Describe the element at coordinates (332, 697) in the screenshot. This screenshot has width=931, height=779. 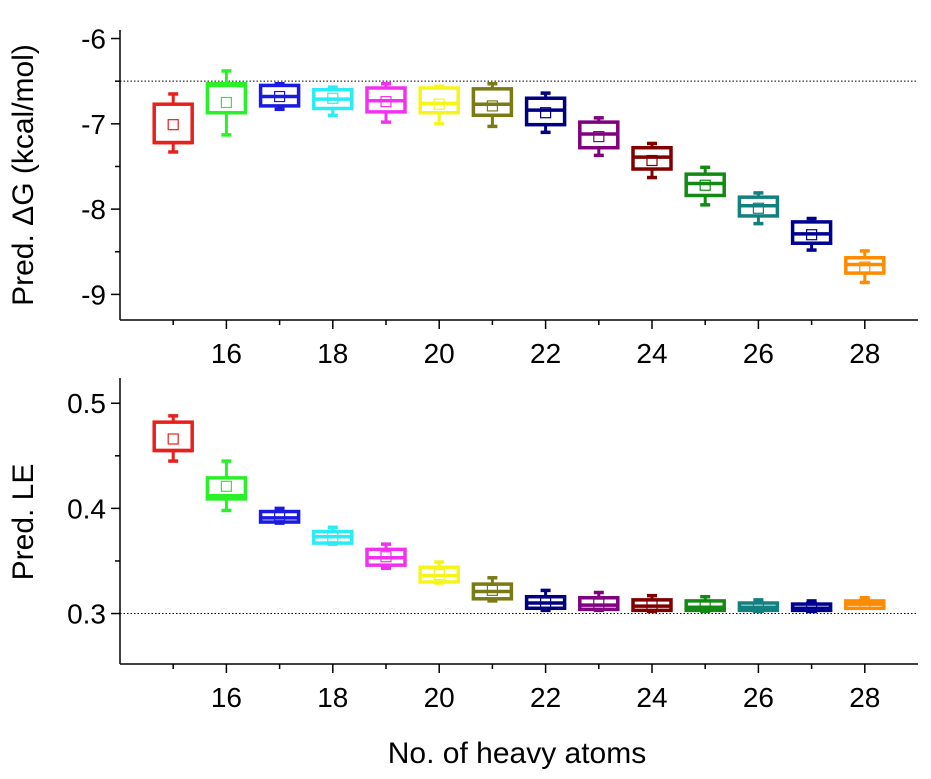
I see `le-x-tick-label: 18` at that location.